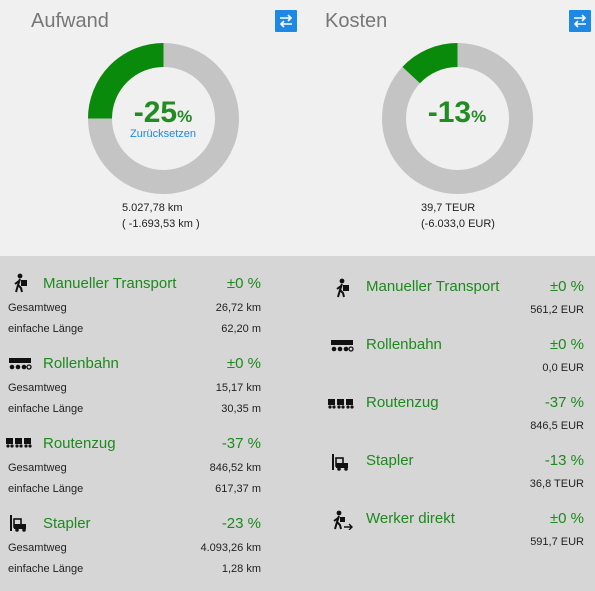  I want to click on left-item-2-pct: -37 %, so click(241, 443).